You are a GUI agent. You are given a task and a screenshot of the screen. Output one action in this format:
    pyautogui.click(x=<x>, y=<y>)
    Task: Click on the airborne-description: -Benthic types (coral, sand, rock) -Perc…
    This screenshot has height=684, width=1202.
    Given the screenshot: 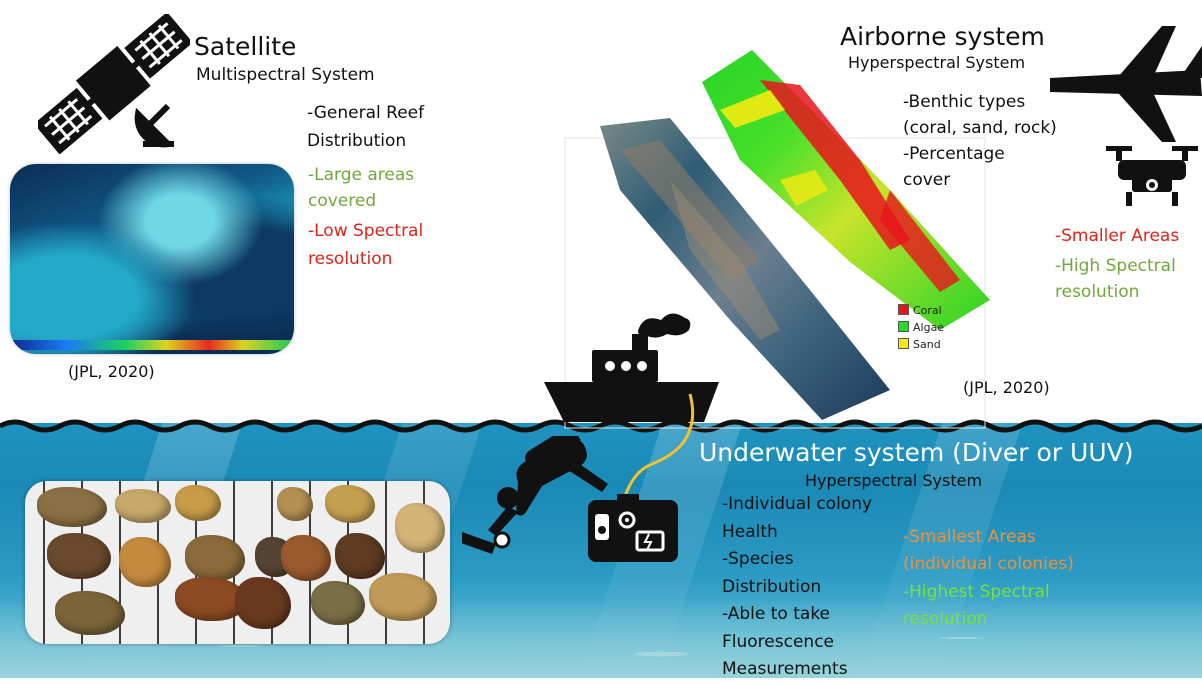 What is the action you would take?
    pyautogui.click(x=980, y=141)
    